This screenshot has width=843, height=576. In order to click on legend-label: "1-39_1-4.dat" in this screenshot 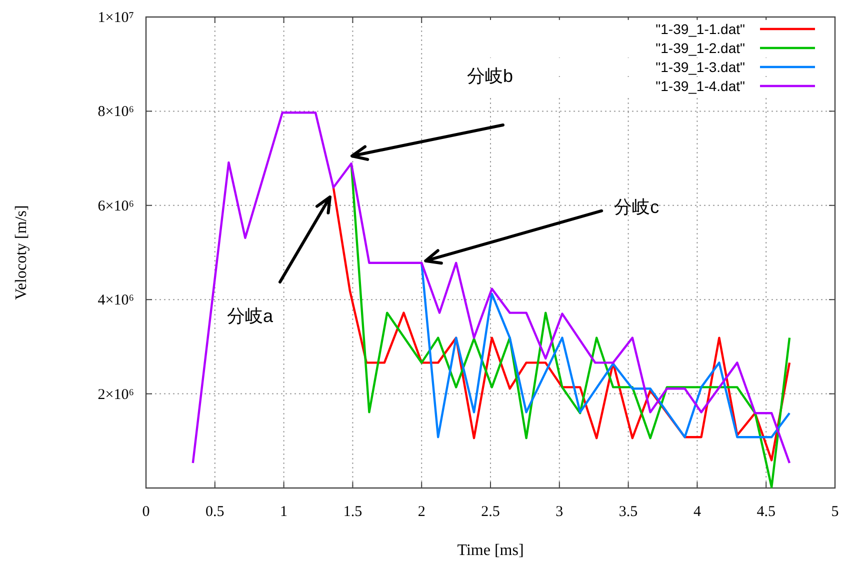, I will do `click(701, 86)`.